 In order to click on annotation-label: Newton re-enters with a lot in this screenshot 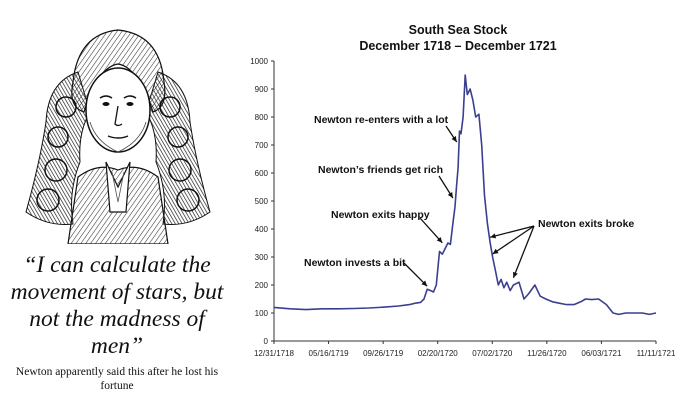, I will do `click(381, 120)`.